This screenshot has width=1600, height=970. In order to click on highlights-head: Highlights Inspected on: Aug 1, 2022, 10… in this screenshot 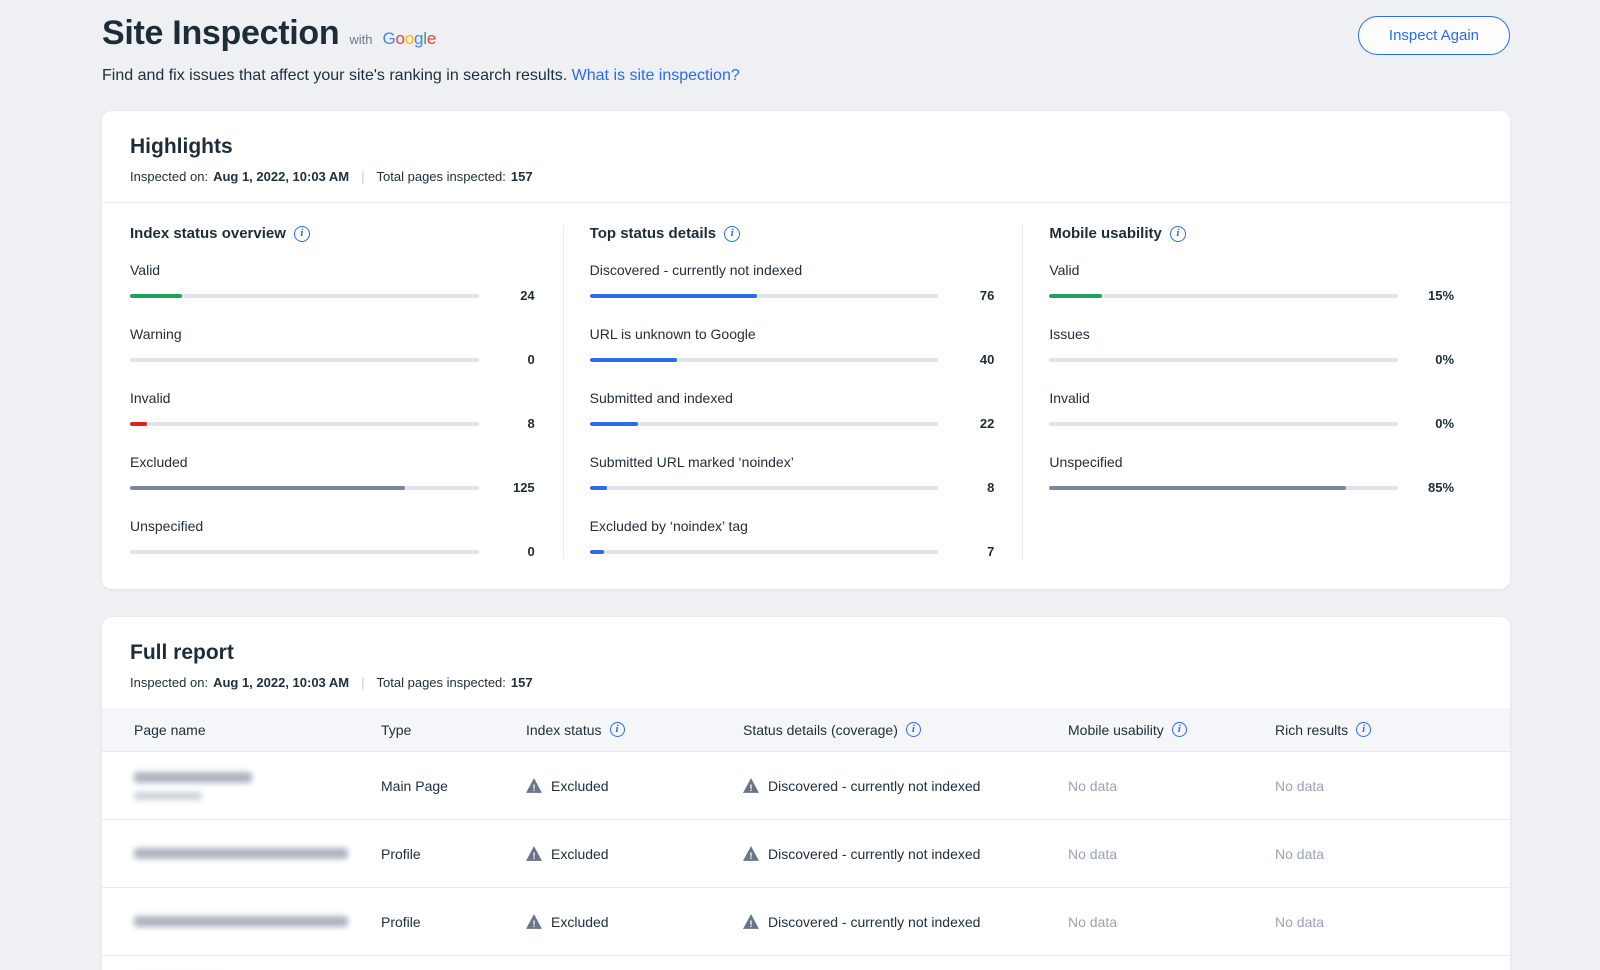, I will do `click(806, 156)`.